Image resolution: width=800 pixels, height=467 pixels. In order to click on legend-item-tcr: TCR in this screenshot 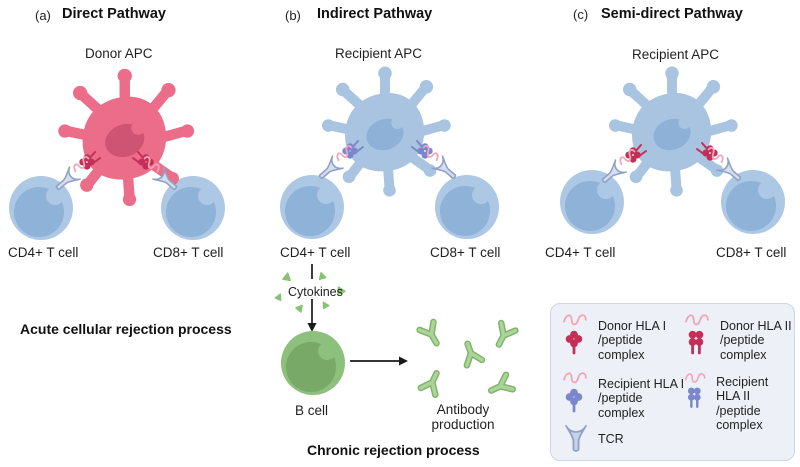, I will do `click(592, 439)`.